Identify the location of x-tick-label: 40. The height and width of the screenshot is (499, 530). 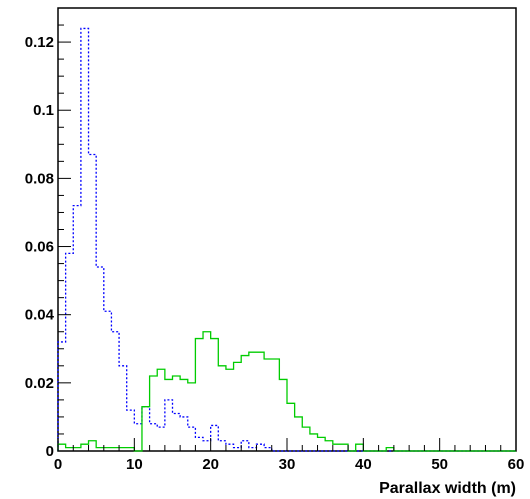
(363, 464).